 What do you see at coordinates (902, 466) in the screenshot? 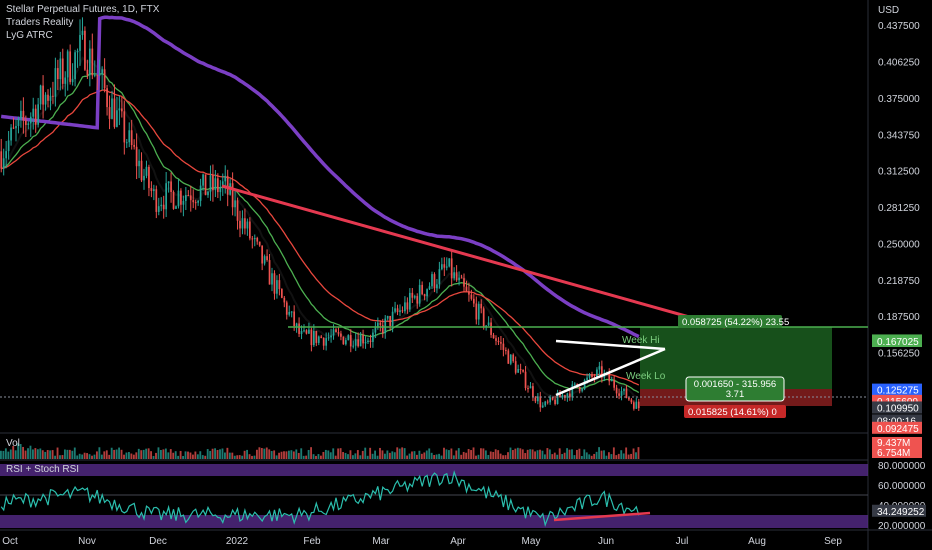
I see `rsi-tick-label: 80.000000` at bounding box center [902, 466].